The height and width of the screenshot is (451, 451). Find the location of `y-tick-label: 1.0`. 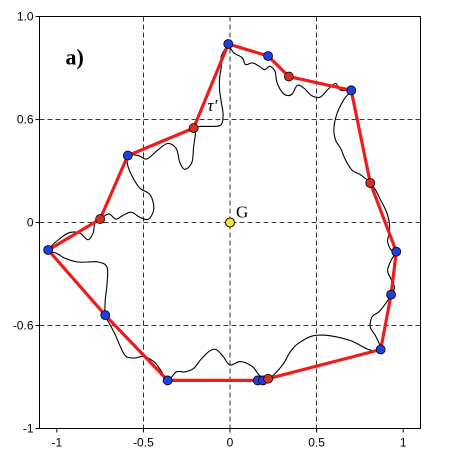

y-tick-label: 1.0 is located at coordinates (25, 17).